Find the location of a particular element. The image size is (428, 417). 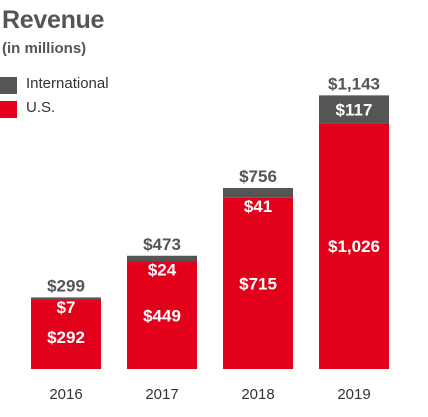

total-label-2018: $756 is located at coordinates (258, 176).